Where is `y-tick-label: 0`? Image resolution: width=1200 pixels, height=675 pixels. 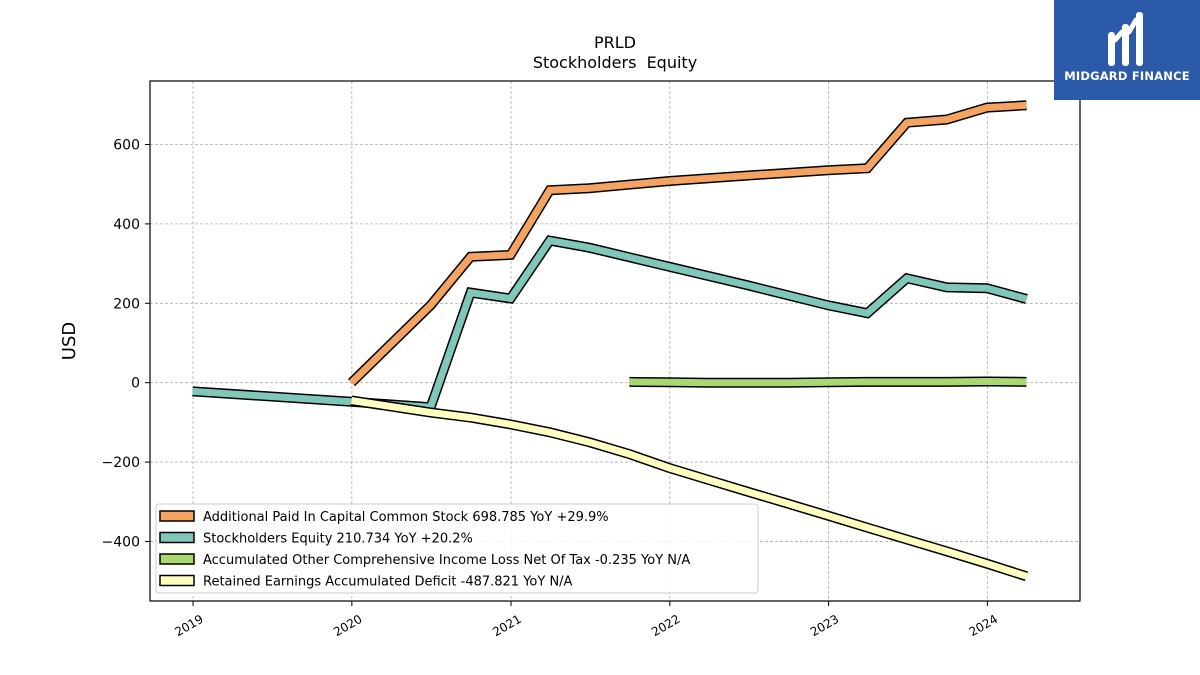 y-tick-label: 0 is located at coordinates (135, 384).